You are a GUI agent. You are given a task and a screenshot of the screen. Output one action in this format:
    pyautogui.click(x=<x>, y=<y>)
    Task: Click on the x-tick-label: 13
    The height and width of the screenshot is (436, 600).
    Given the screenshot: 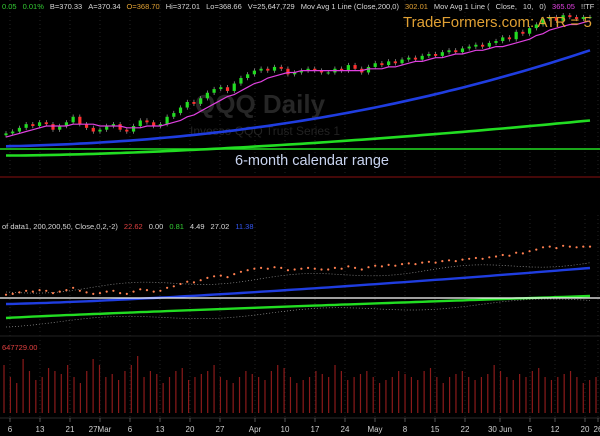 What is the action you would take?
    pyautogui.click(x=160, y=429)
    